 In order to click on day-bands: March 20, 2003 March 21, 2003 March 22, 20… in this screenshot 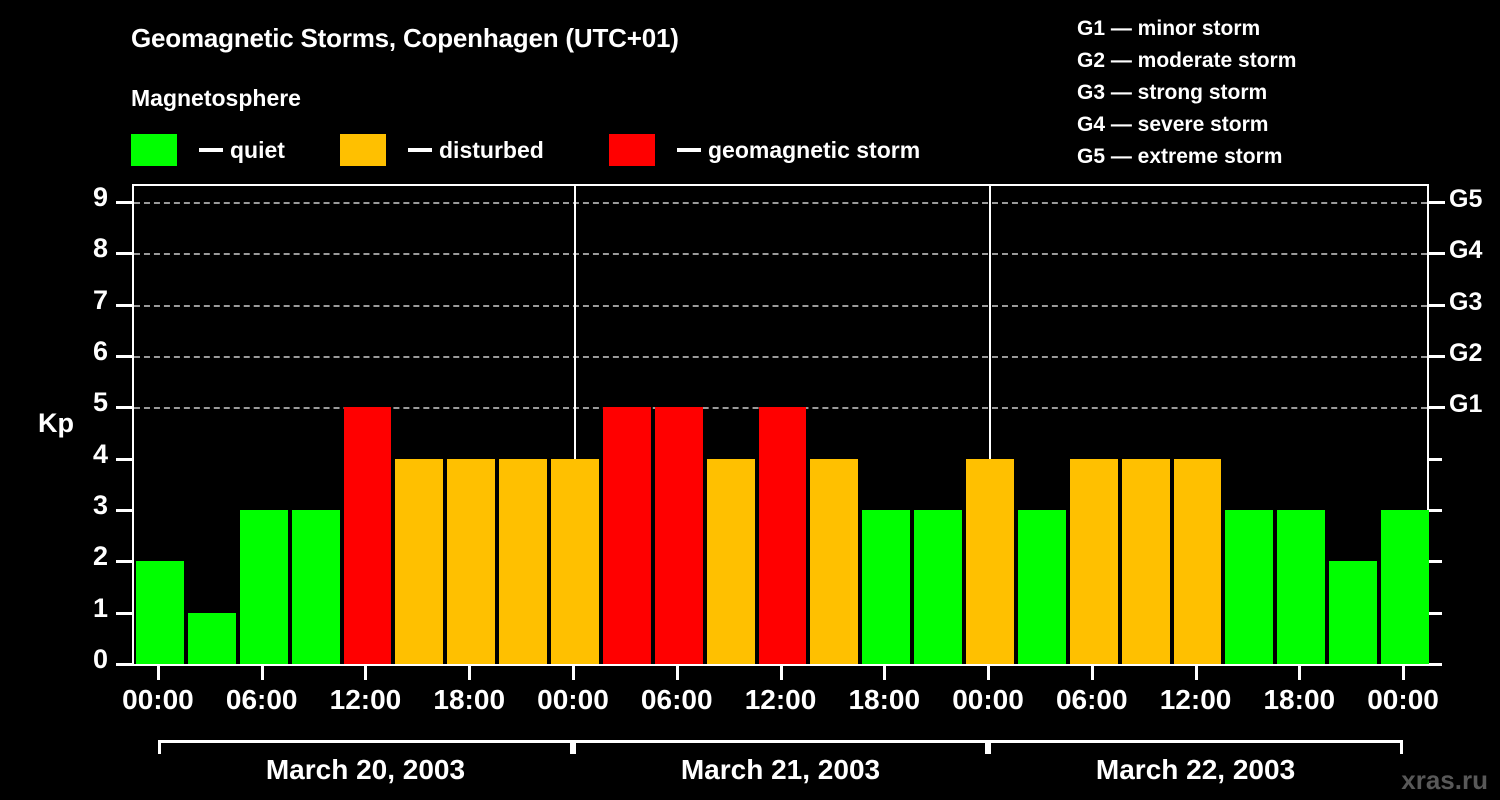, I will do `click(750, 770)`.